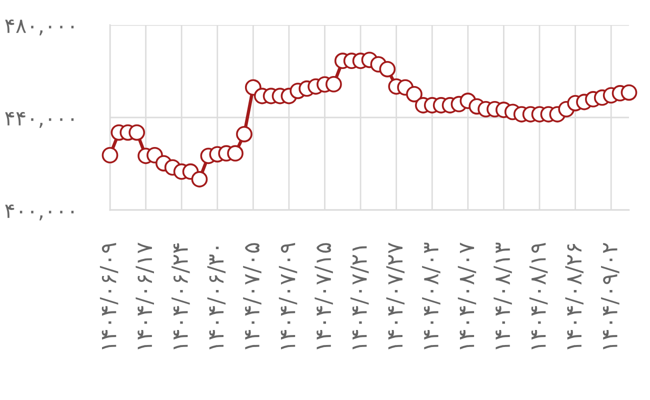  Describe the element at coordinates (503, 296) in the screenshot. I see `x-tick-label: ۱۴۰۴/۰۸/۱۳` at that location.